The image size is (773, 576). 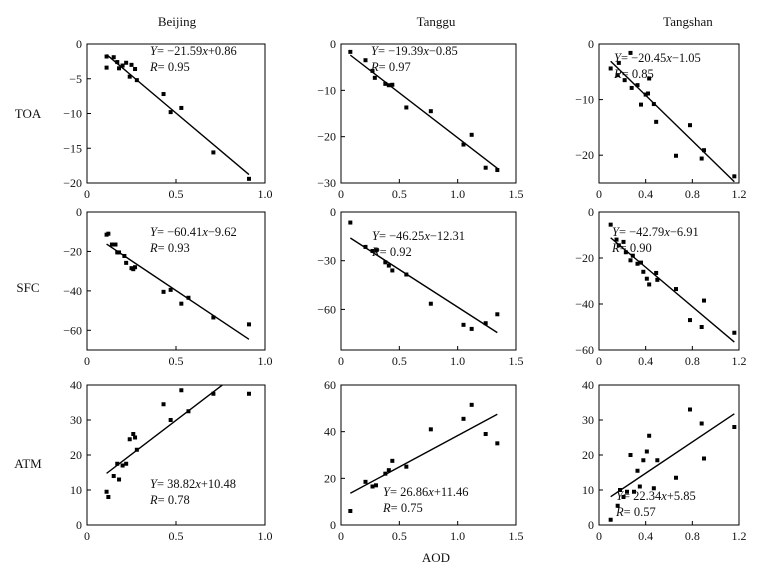 I want to click on equation-intercept: +11.46, so click(x=451, y=492).